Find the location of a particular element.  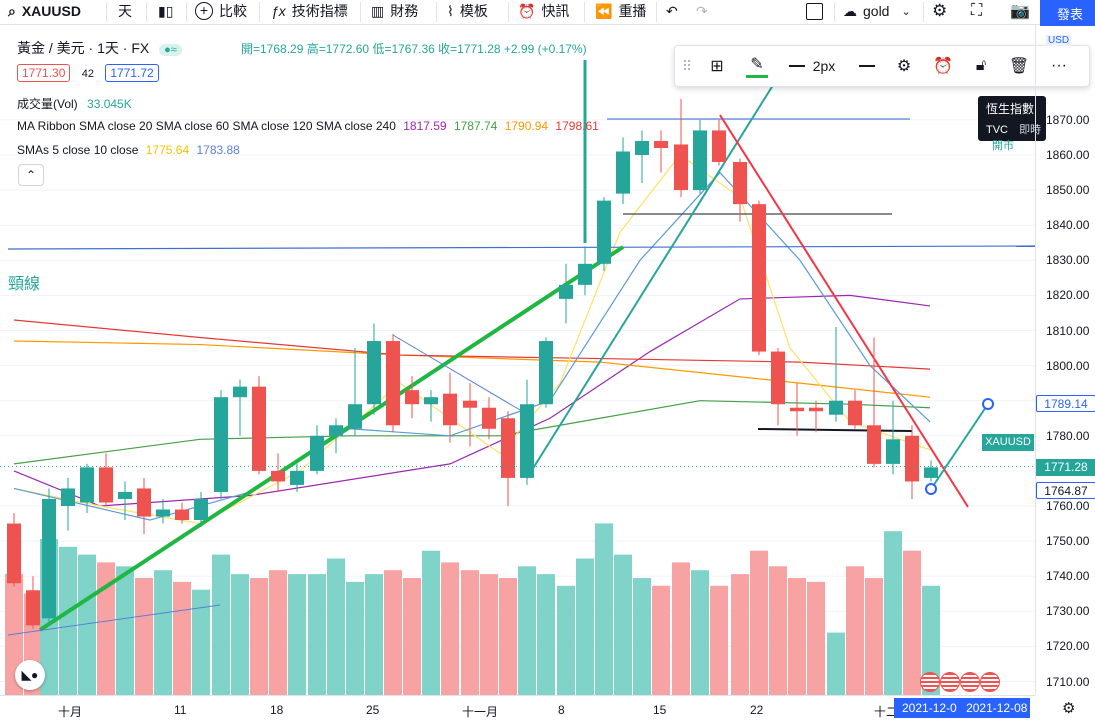

line-style-icon is located at coordinates (867, 66).